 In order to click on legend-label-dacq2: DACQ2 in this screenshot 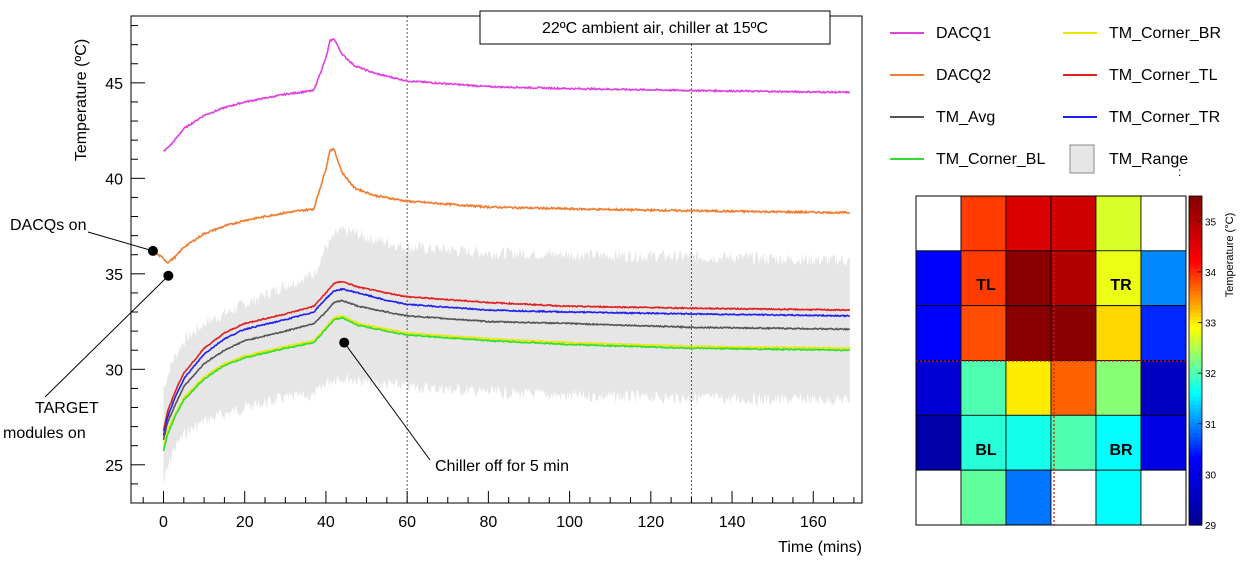, I will do `click(963, 75)`.